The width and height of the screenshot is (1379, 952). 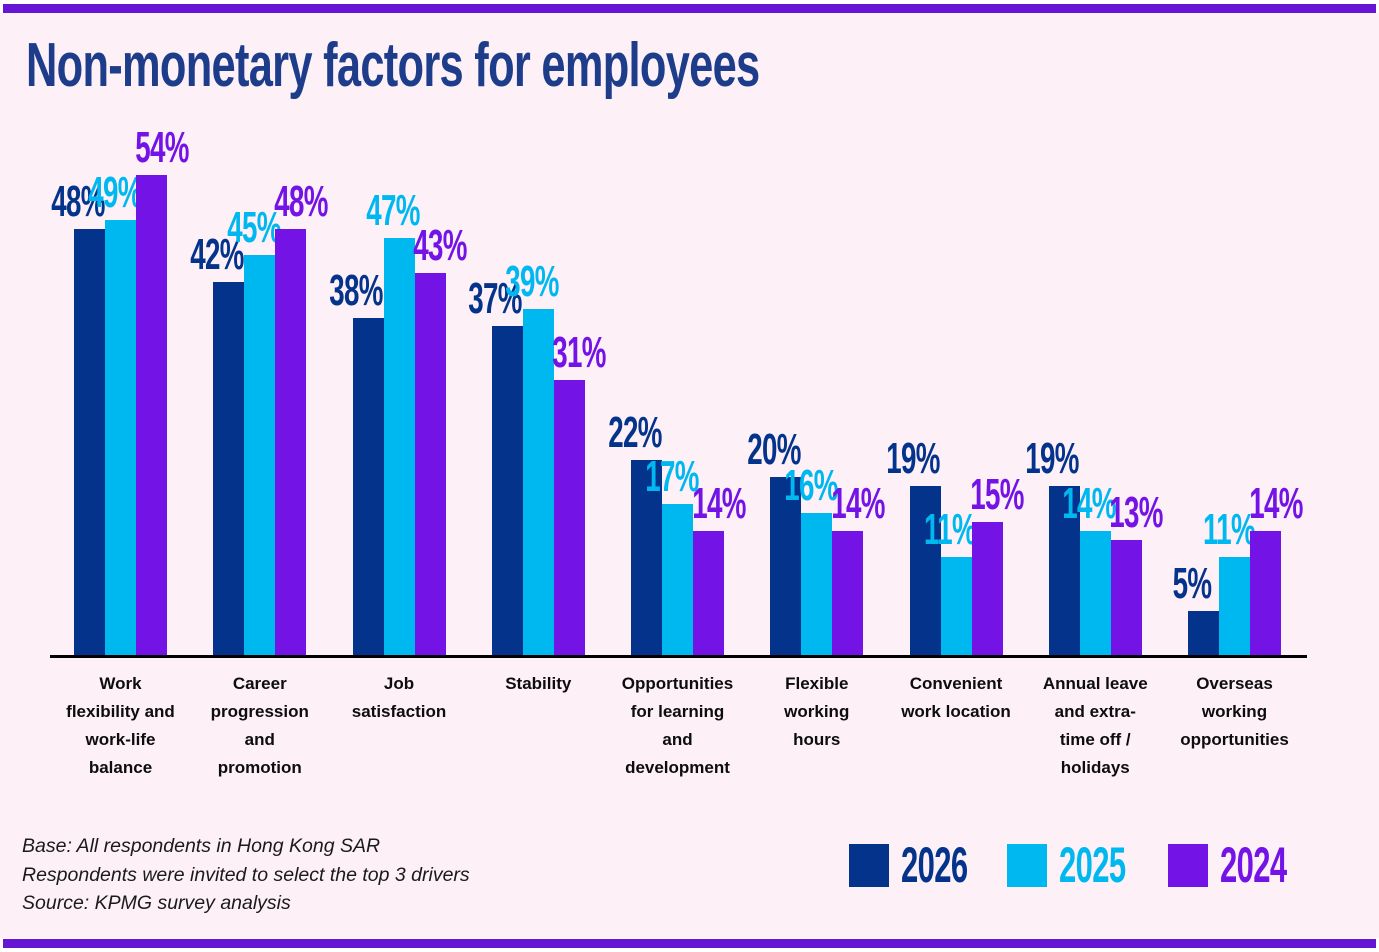 I want to click on value-label-2026-cat4: 37%, so click(x=495, y=299).